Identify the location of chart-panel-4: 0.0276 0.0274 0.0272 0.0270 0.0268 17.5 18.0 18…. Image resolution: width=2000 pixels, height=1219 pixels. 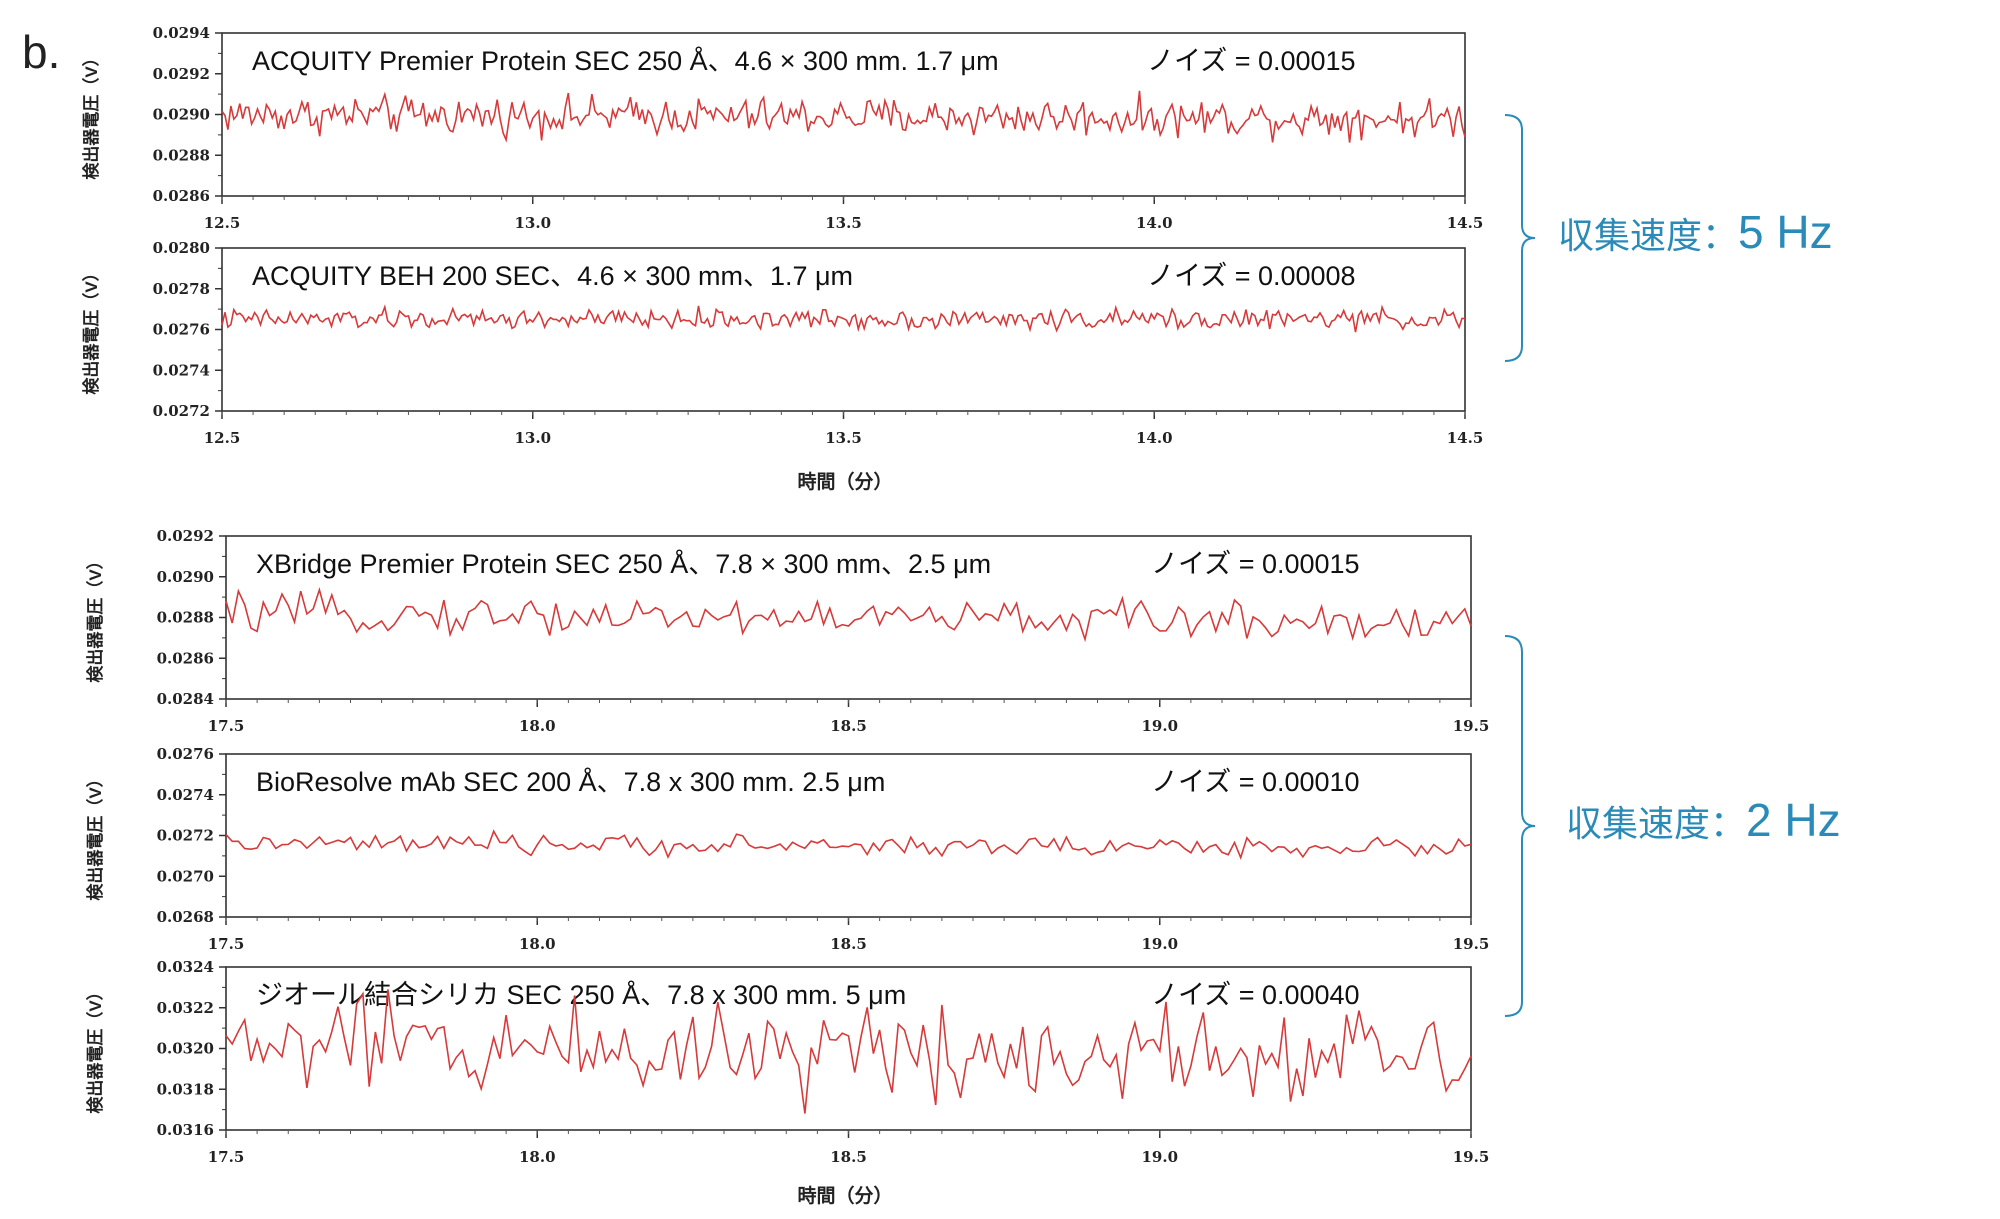
(787, 849).